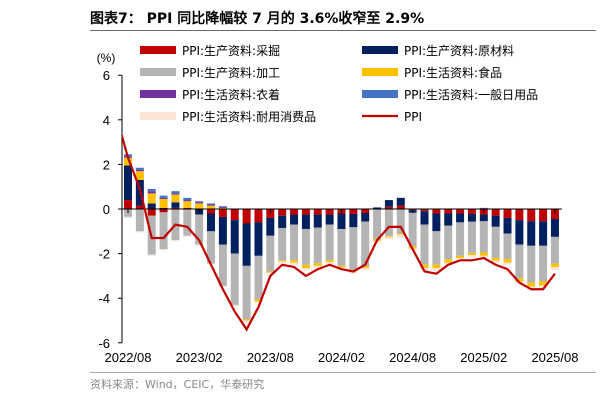 Image resolution: width=616 pixels, height=402 pixels. I want to click on y-tick-label: 4, so click(106, 120).